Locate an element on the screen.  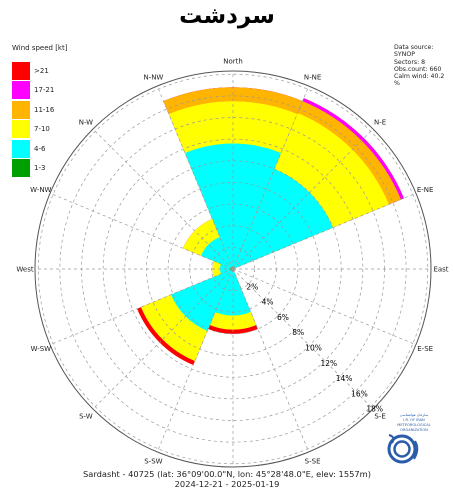
direction-label: W-SW is located at coordinates (41, 349).